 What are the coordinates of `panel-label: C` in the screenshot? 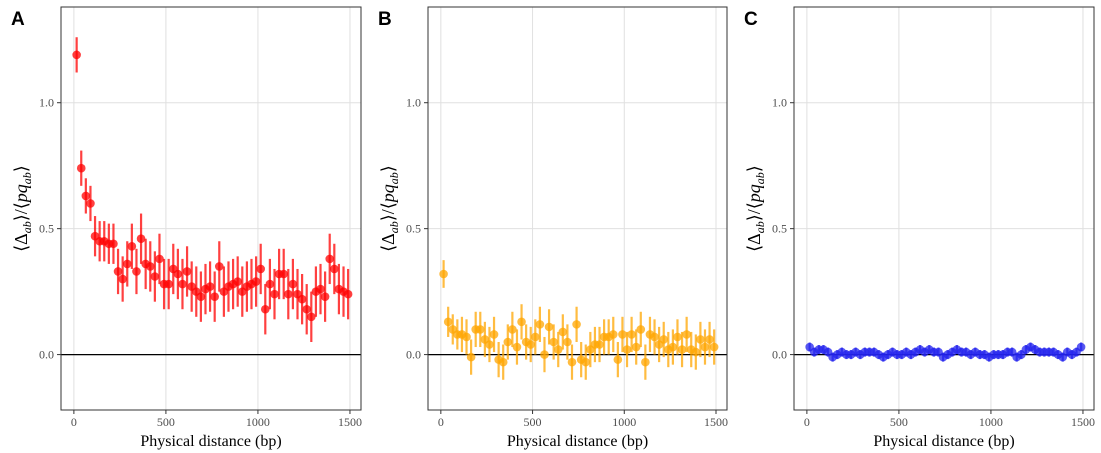 It's located at (751, 19).